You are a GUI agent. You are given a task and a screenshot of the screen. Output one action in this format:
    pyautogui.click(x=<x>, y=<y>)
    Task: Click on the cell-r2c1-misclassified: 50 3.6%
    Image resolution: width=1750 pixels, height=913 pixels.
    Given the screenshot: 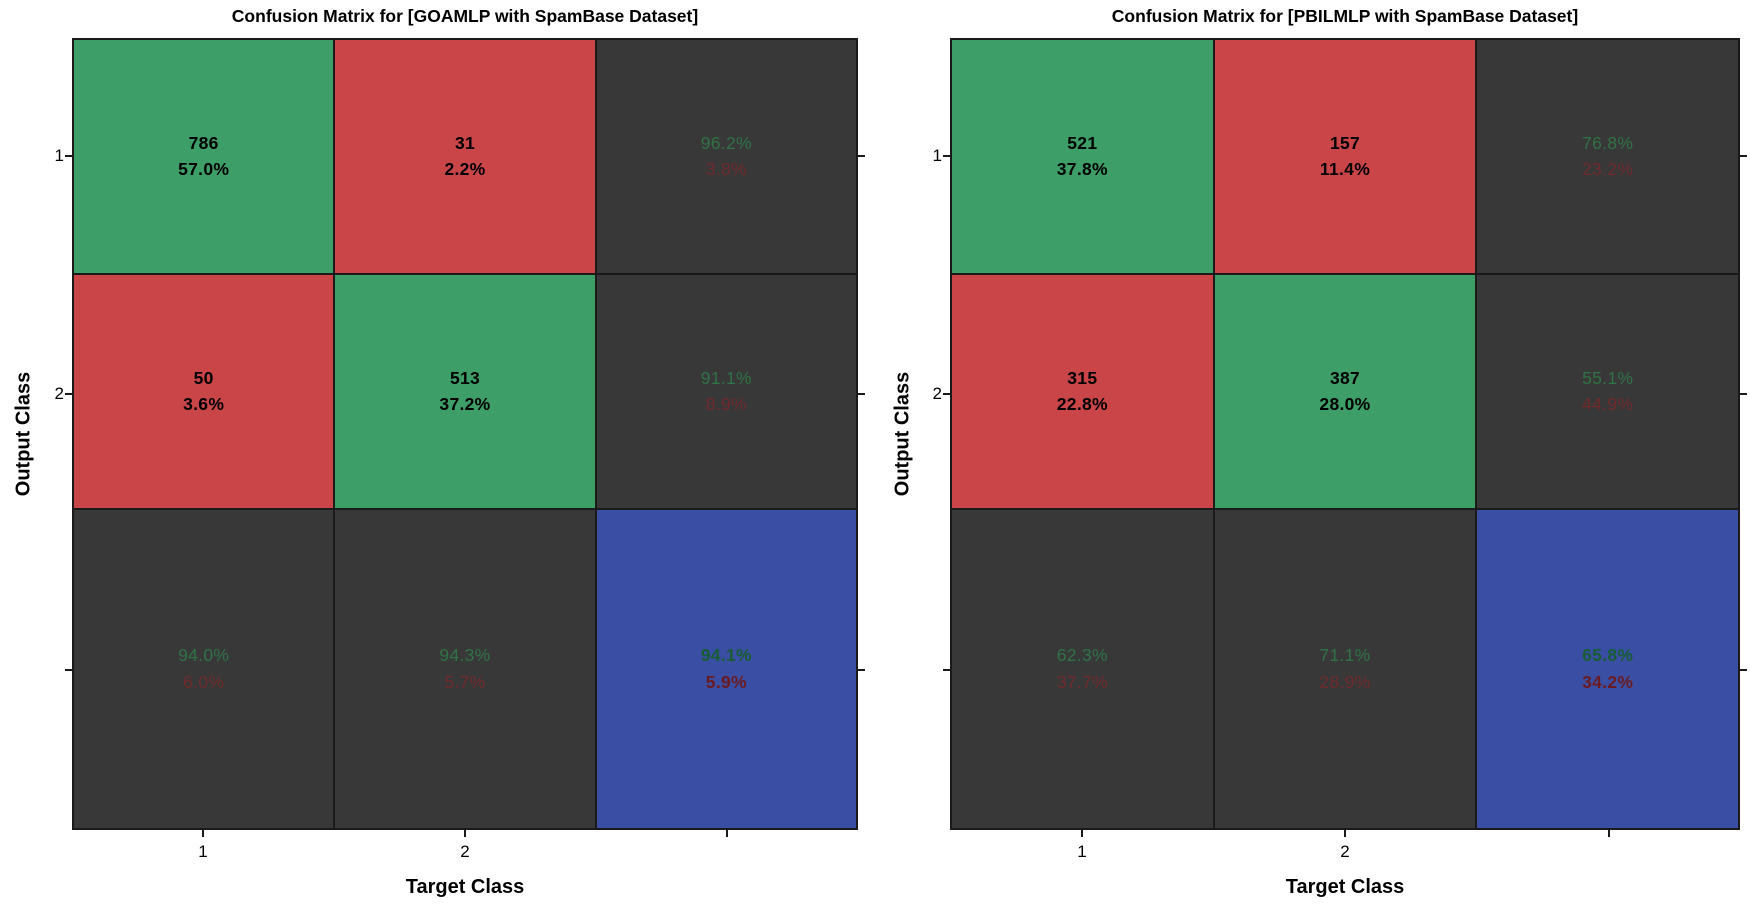 What is the action you would take?
    pyautogui.click(x=204, y=391)
    